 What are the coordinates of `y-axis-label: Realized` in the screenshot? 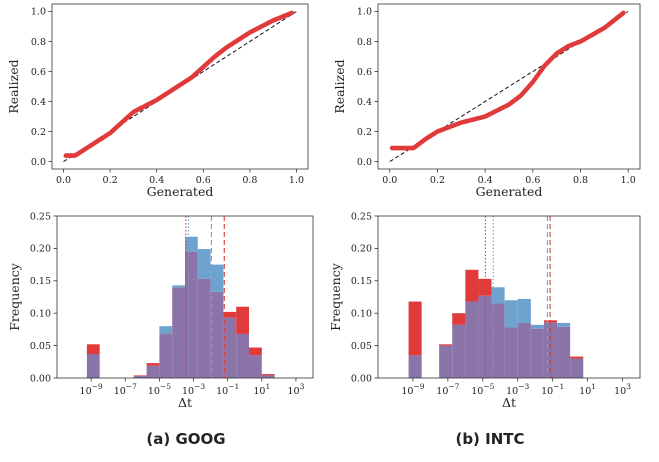 It's located at (13, 86).